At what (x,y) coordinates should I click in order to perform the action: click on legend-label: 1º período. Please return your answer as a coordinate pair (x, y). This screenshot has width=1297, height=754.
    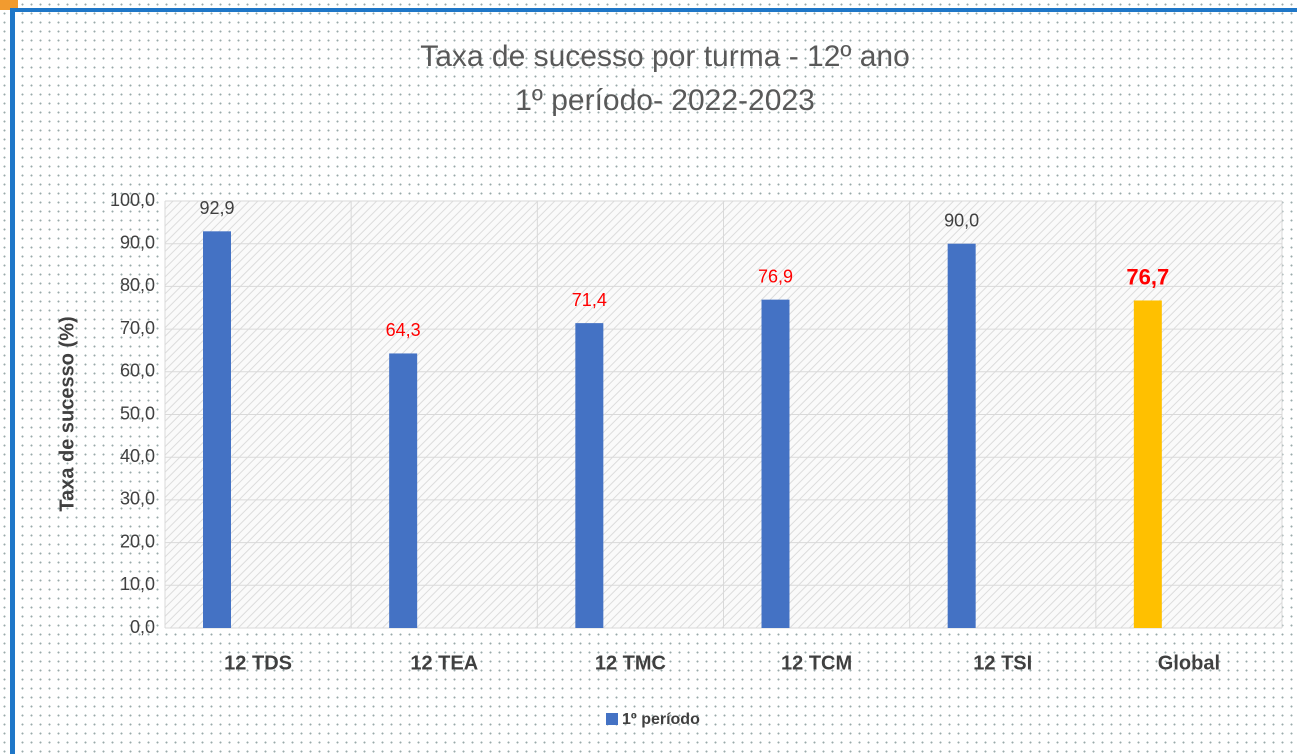
    Looking at the image, I should click on (661, 719).